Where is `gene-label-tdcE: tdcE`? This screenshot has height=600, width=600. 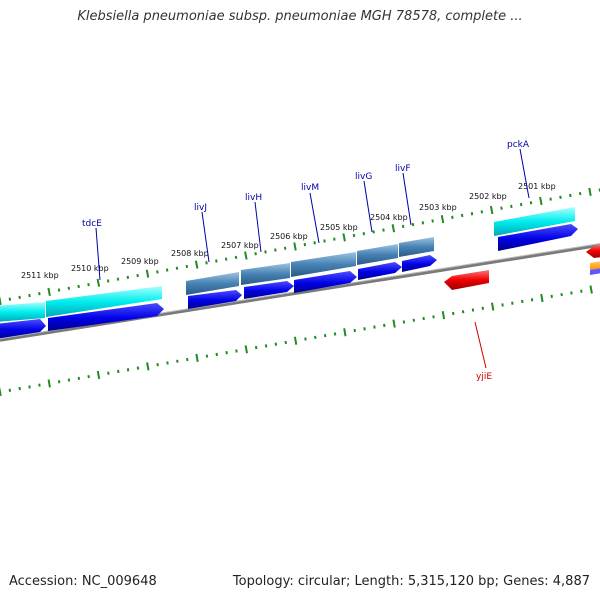 gene-label-tdcE: tdcE is located at coordinates (92, 224).